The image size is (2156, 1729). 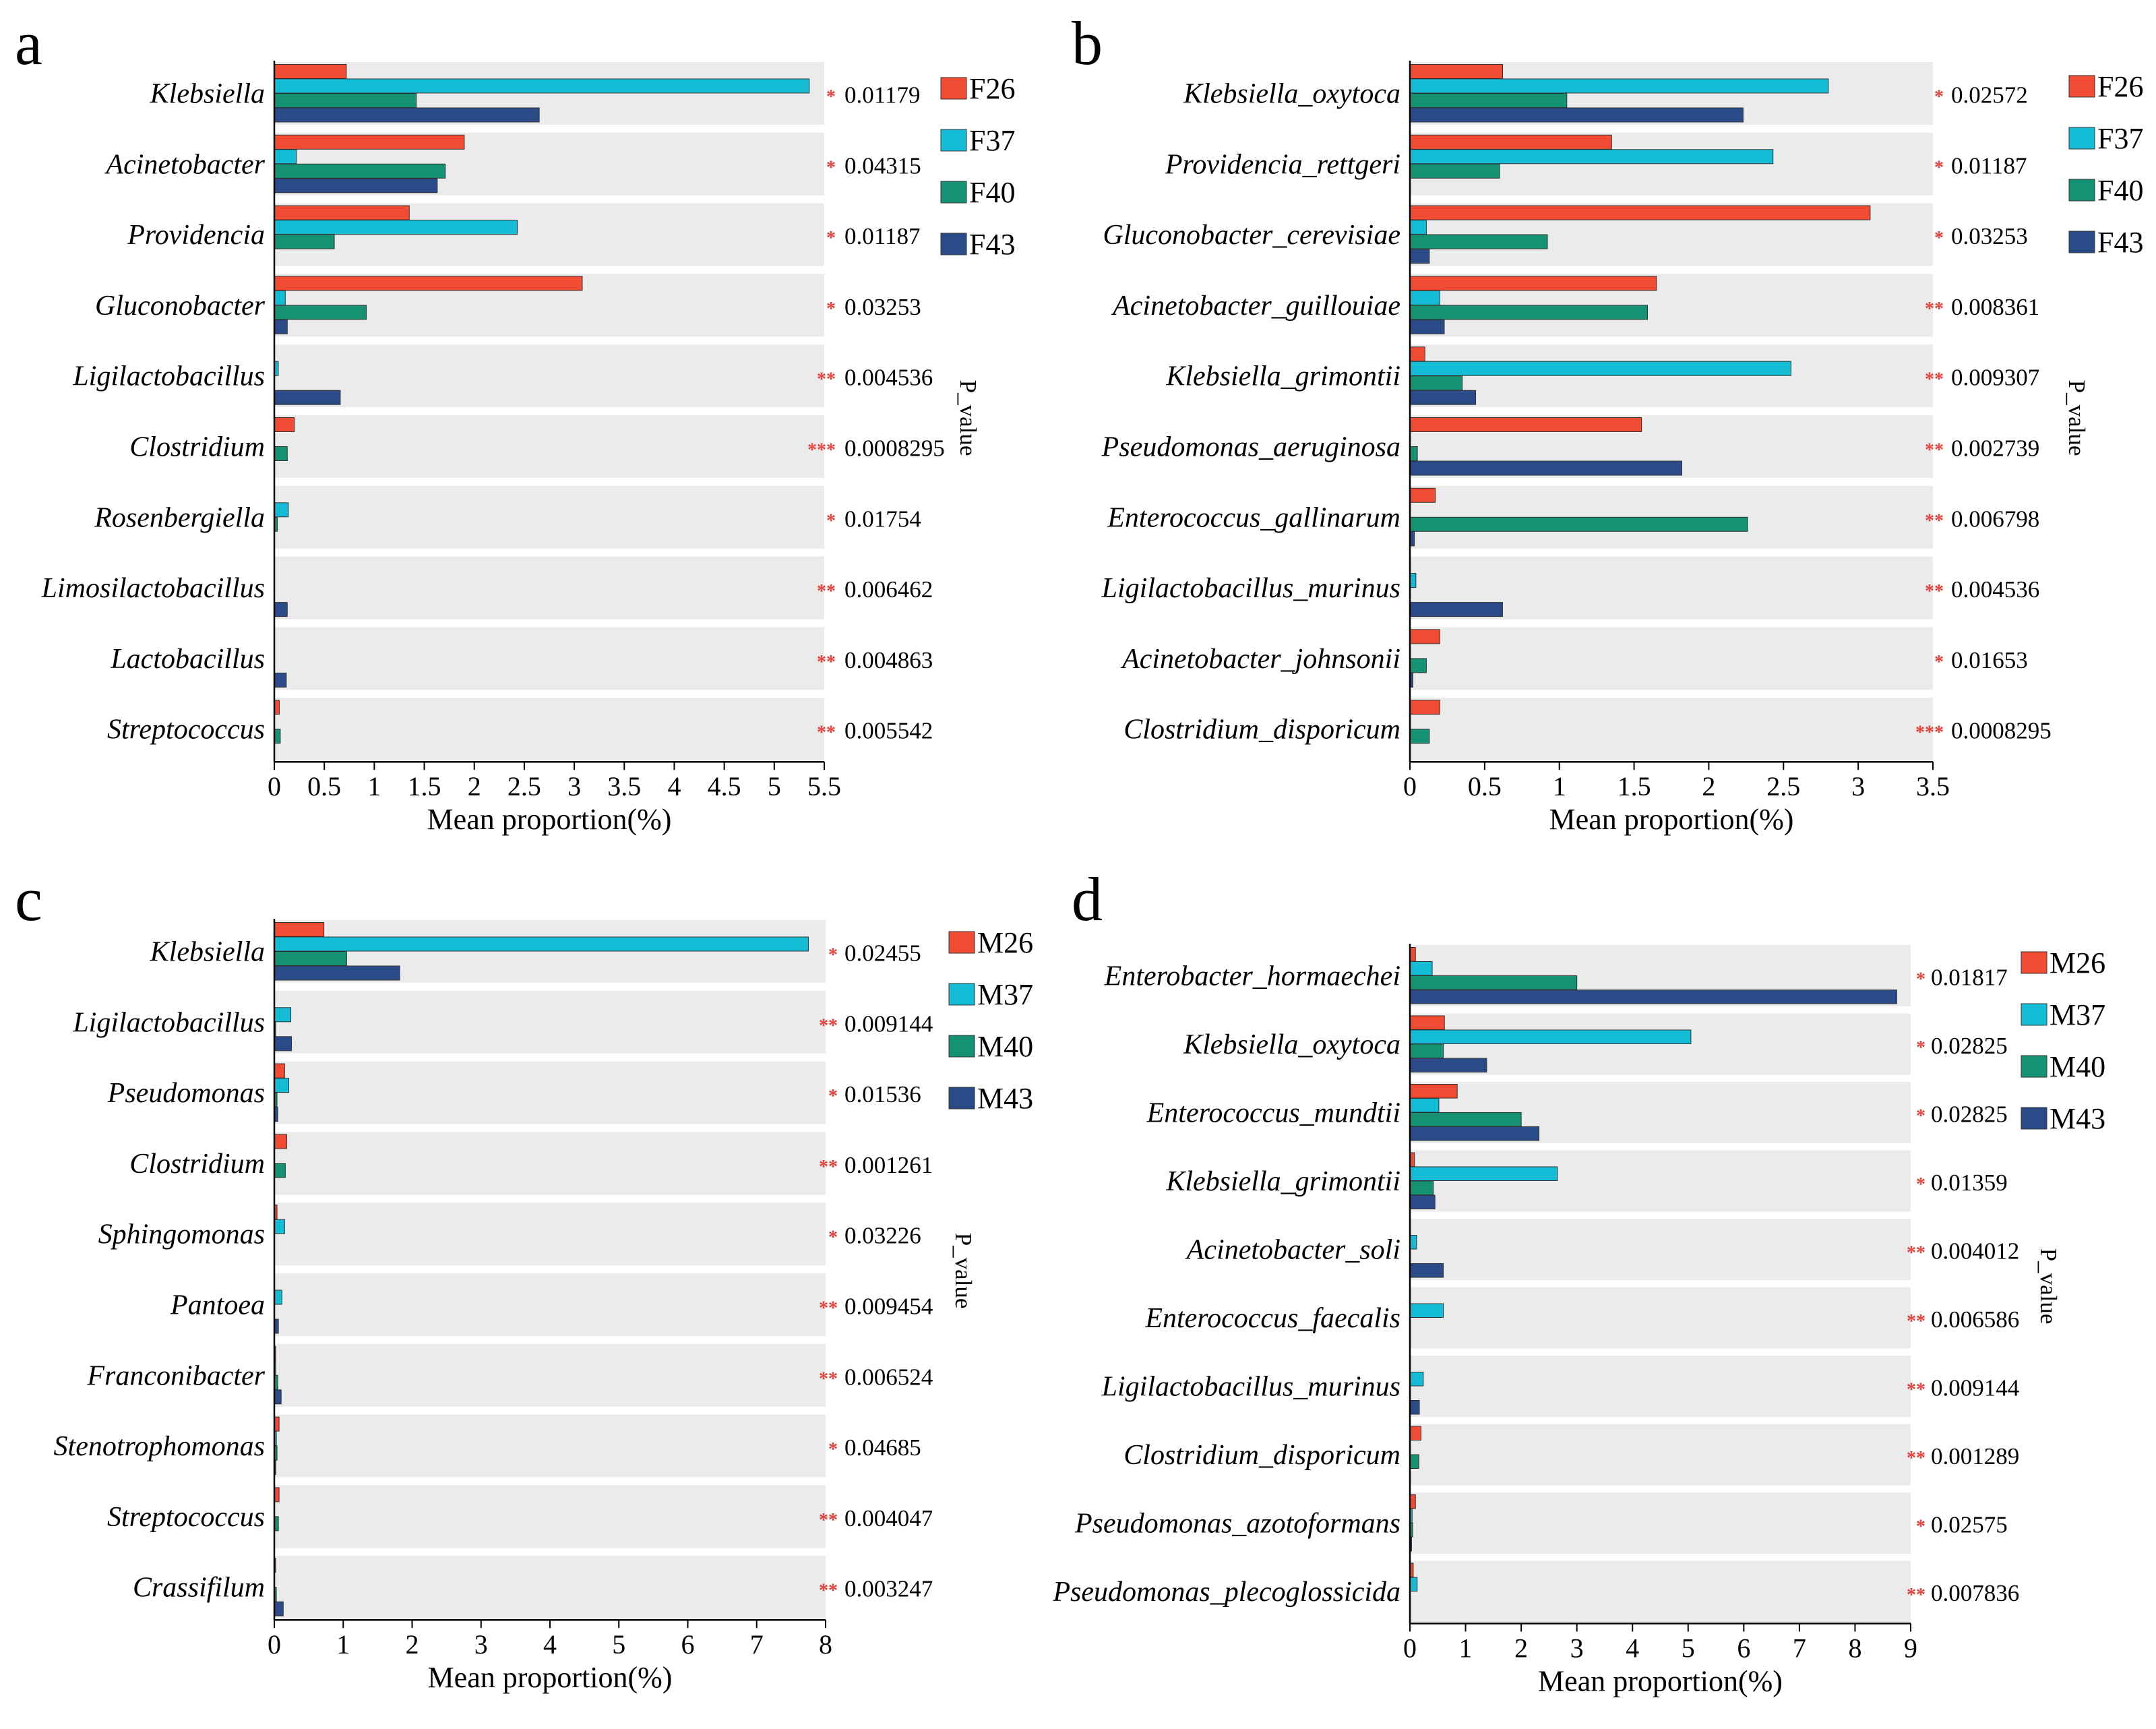 I want to click on x-axis-title: Mean proportion(%), so click(x=550, y=819).